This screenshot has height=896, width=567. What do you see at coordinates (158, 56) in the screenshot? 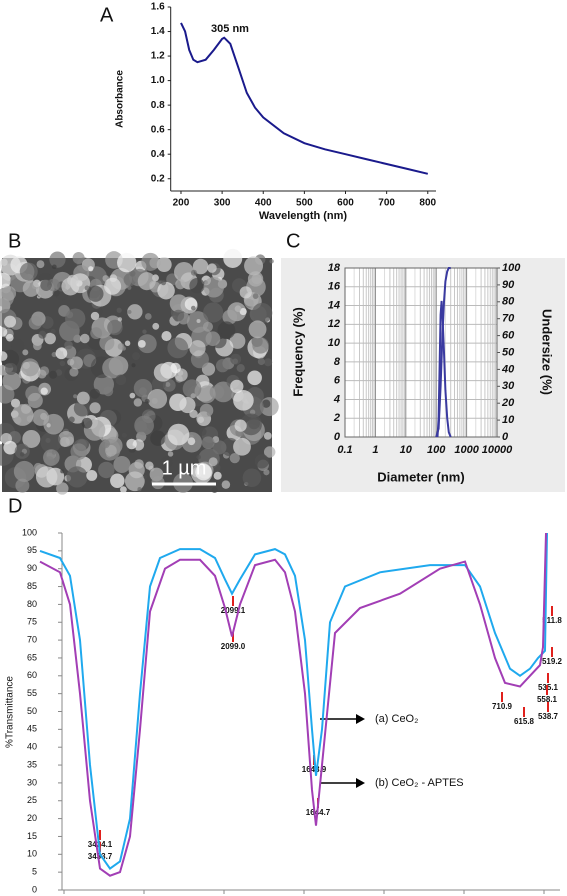
I see `y-tick-label: 1.2` at bounding box center [158, 56].